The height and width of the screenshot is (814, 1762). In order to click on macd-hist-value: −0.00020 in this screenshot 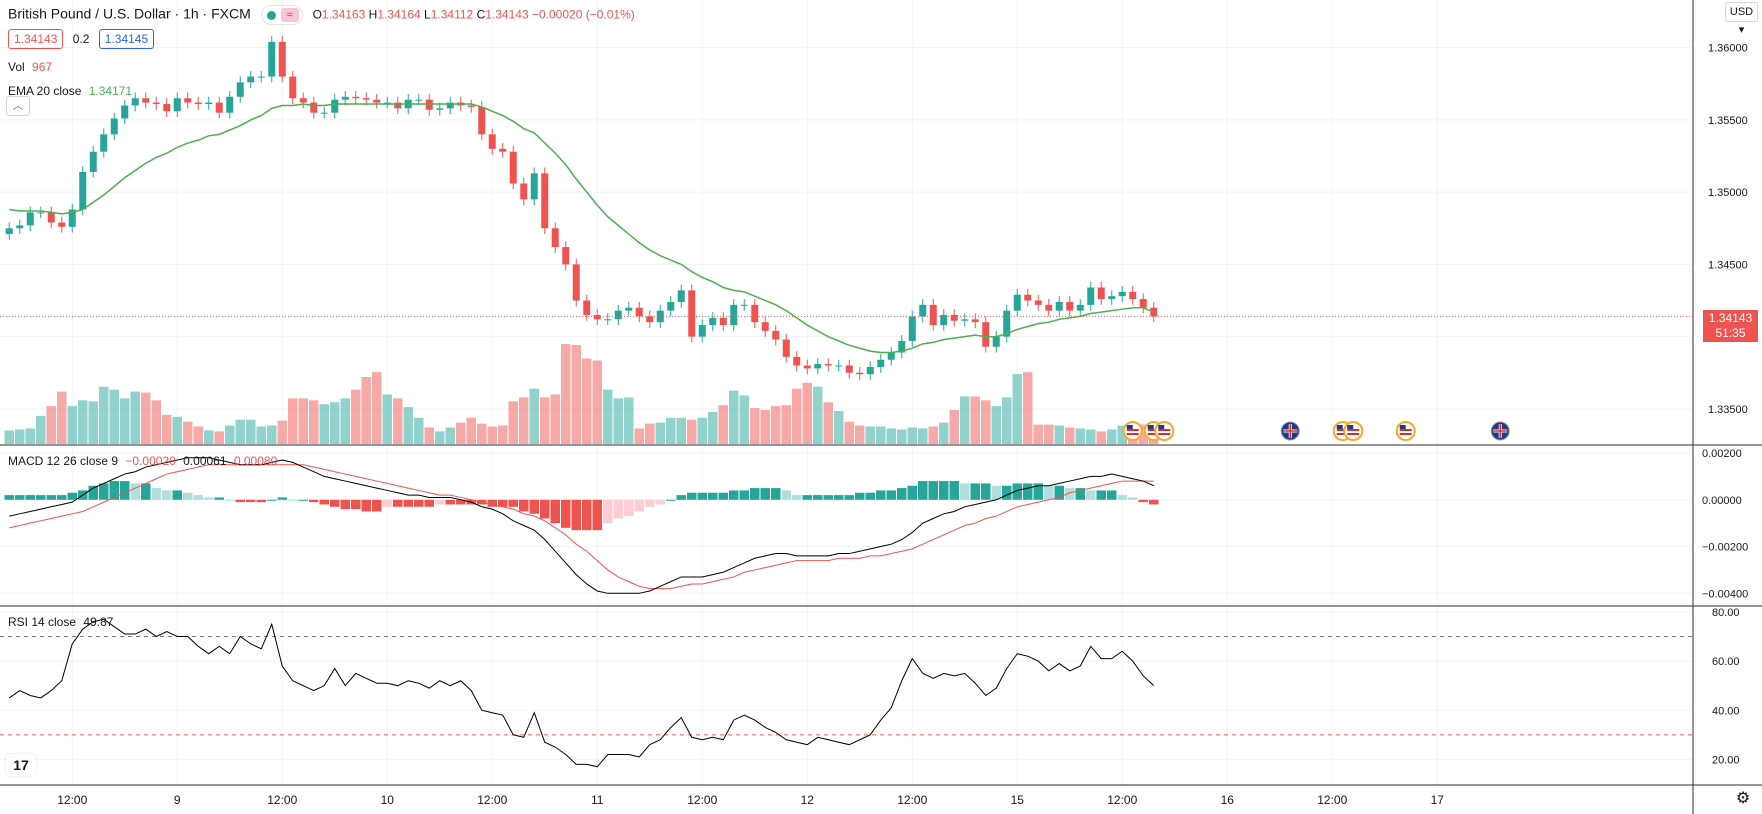, I will do `click(150, 461)`.